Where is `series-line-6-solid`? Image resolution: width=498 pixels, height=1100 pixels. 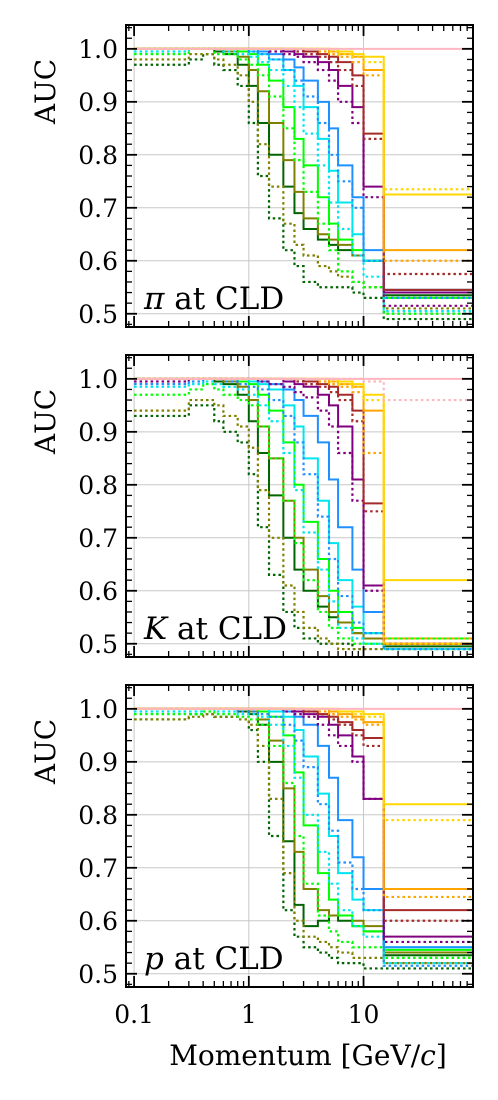
series-line-6-solid is located at coordinates (303, 828).